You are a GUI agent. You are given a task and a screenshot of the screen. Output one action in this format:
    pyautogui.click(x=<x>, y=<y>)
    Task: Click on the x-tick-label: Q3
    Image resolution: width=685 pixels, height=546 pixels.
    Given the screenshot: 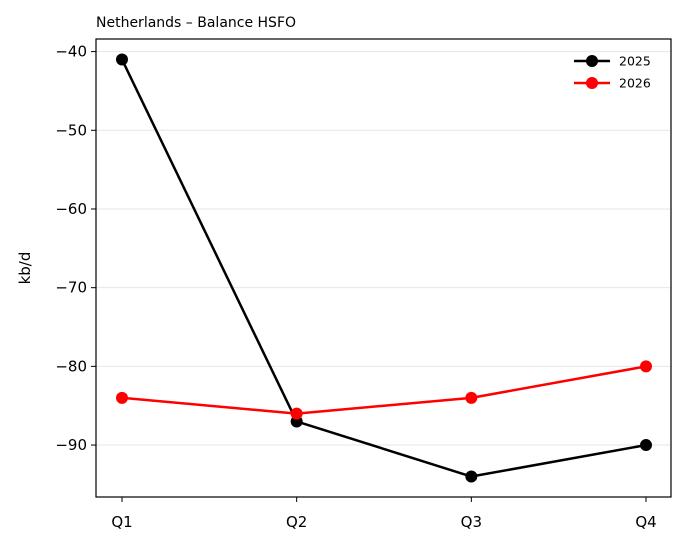 What is the action you would take?
    pyautogui.click(x=471, y=522)
    